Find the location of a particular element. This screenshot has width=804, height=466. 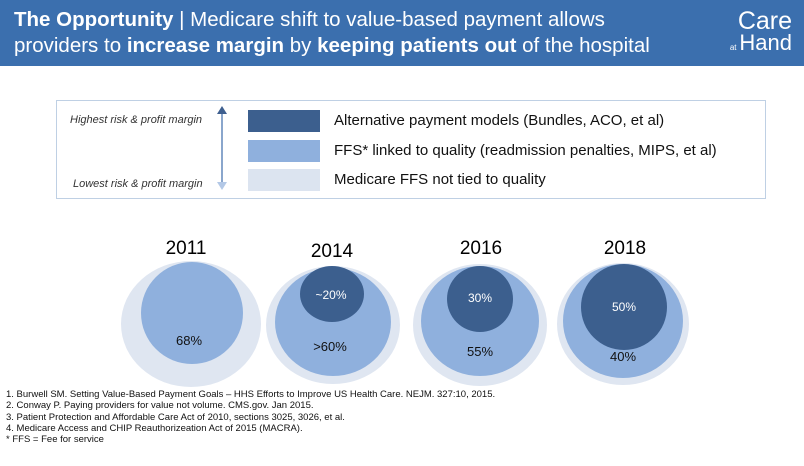

year-2011: 2011 is located at coordinates (186, 248).